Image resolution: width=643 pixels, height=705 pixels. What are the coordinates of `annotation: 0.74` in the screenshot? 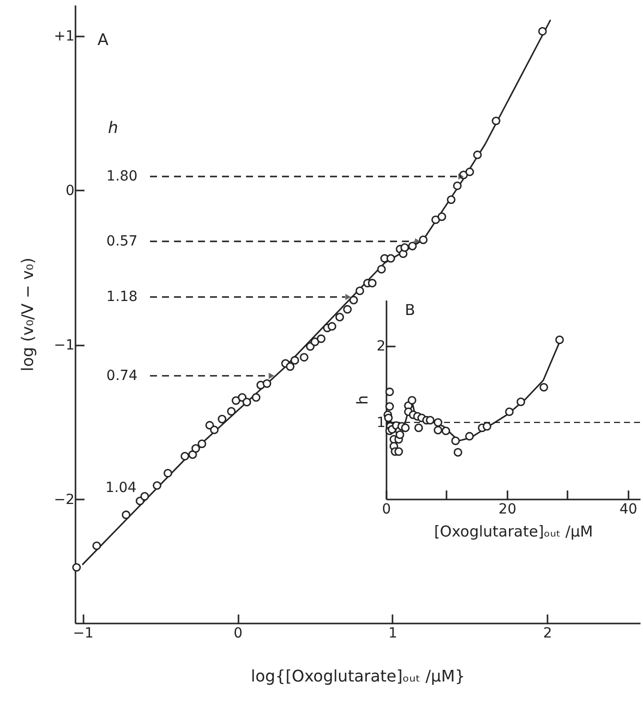 It's located at (122, 376).